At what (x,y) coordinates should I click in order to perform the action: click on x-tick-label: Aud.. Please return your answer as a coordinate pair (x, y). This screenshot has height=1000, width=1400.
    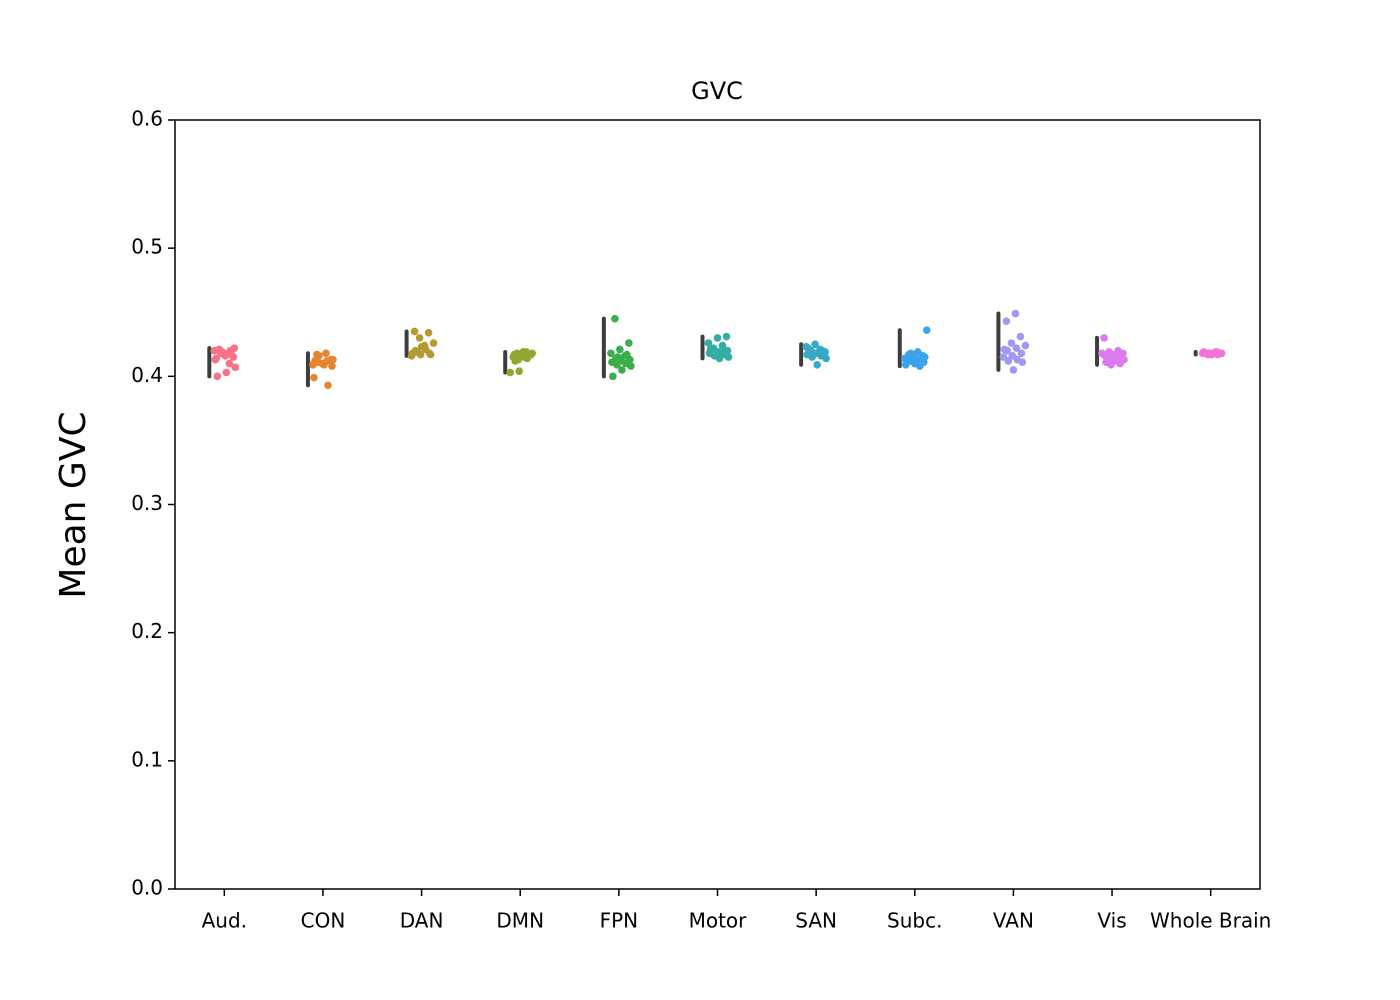
    Looking at the image, I should click on (224, 921).